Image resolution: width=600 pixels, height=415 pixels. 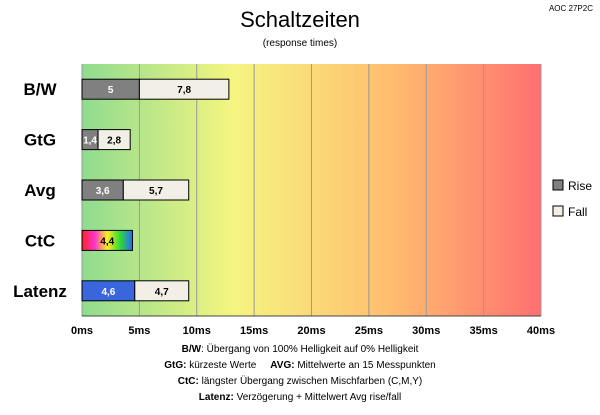 I want to click on bar-rise-label-avg: 3,6, so click(x=103, y=191).